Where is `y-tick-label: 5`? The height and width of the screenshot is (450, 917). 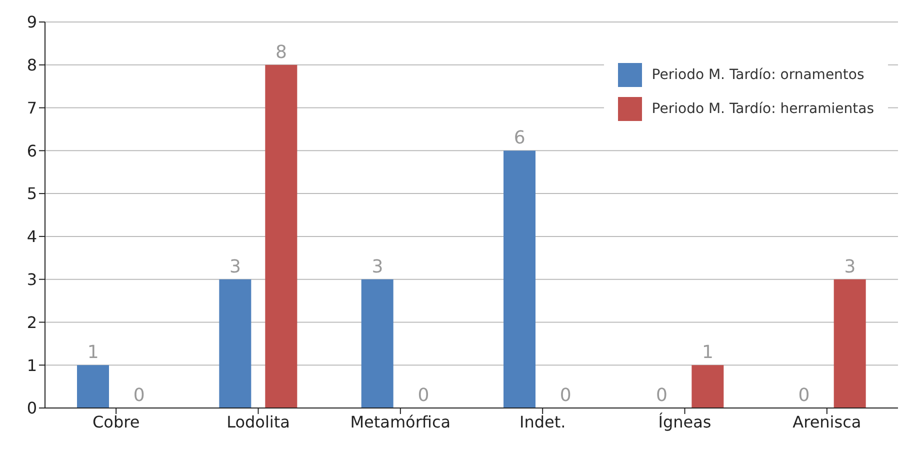
y-tick-label: 5 is located at coordinates (31, 194).